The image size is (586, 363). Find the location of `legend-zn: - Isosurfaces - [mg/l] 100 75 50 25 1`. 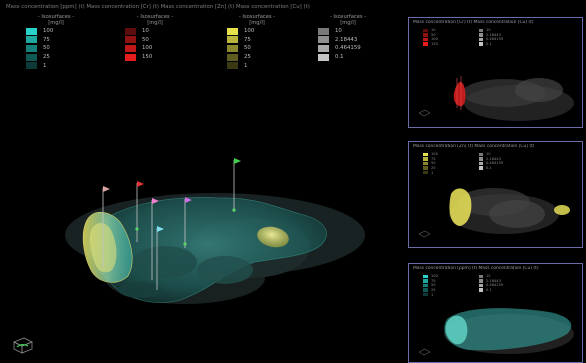

legend-zn: - Isosurfaces - [mg/l] 100 75 50 25 1 is located at coordinates (257, 42).